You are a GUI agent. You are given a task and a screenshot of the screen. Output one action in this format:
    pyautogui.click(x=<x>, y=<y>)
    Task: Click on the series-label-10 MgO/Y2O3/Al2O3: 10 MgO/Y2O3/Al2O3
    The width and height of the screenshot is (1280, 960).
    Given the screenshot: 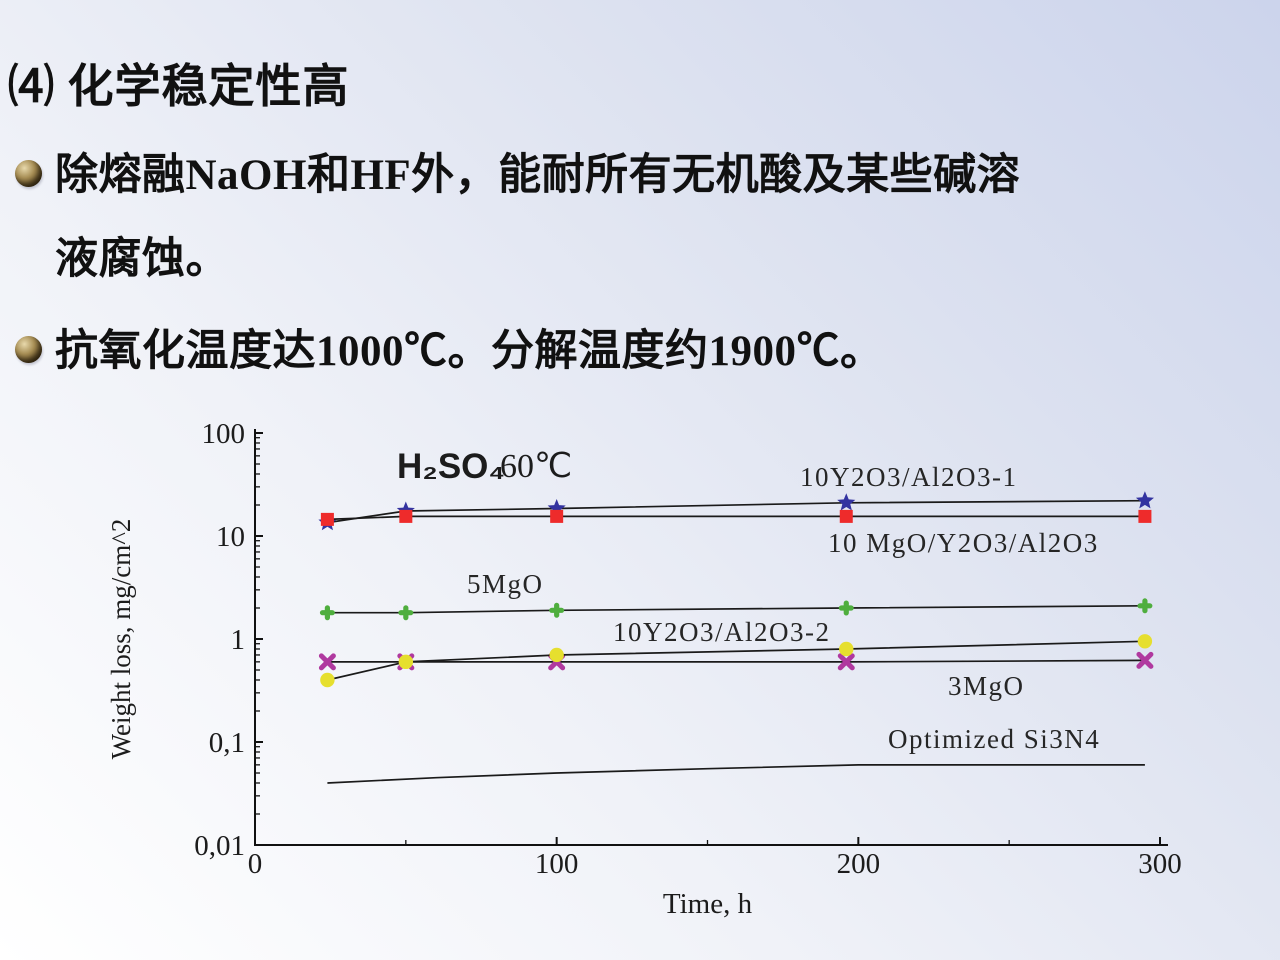 What is the action you would take?
    pyautogui.click(x=963, y=543)
    